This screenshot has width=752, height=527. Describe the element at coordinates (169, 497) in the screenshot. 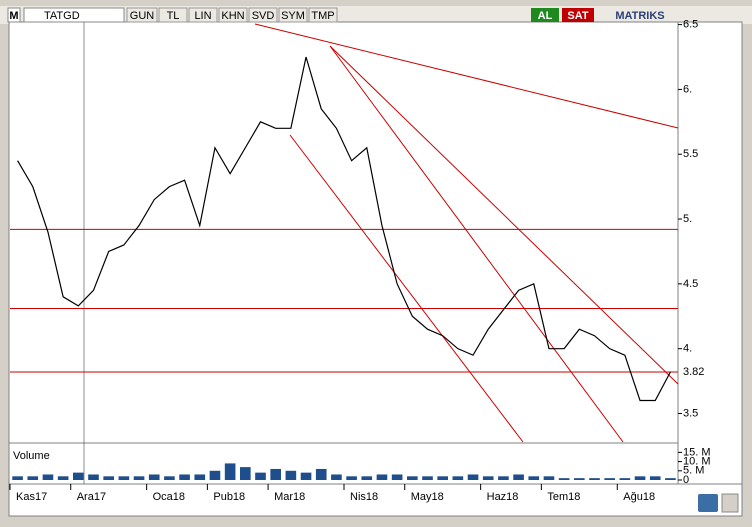

I see `x-tick-label: Oca18` at that location.